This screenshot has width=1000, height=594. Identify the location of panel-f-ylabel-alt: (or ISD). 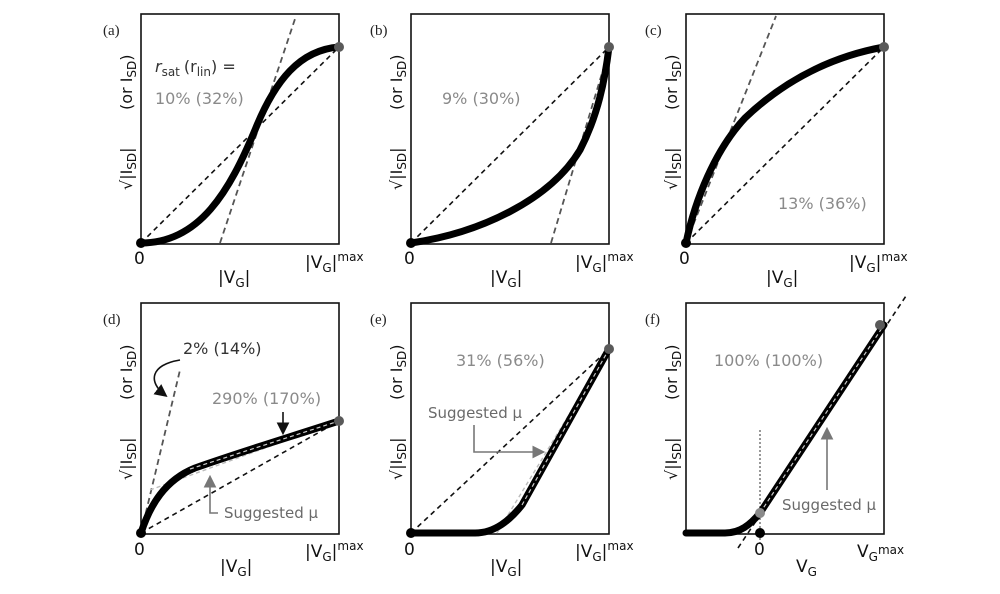
(673, 372).